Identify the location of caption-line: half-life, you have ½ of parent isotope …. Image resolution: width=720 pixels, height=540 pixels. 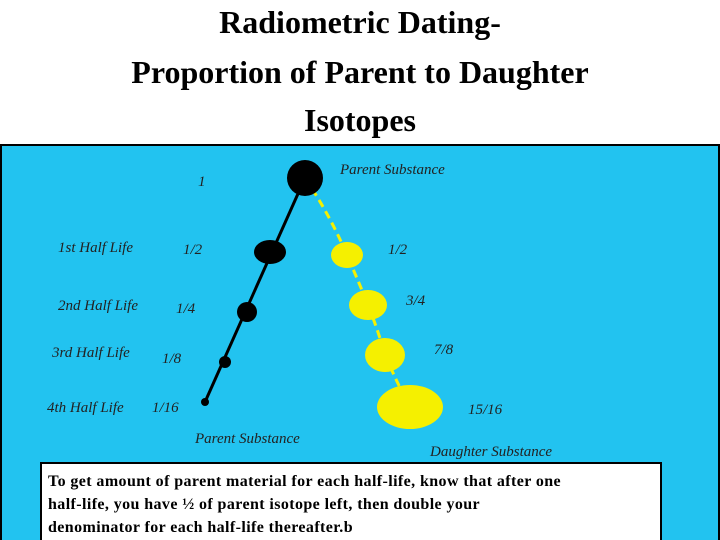
(264, 504).